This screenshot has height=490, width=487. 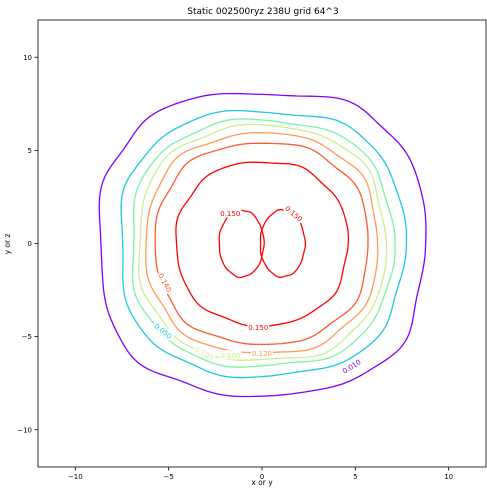 I want to click on contour-label-0: 0.150, so click(x=230, y=214).